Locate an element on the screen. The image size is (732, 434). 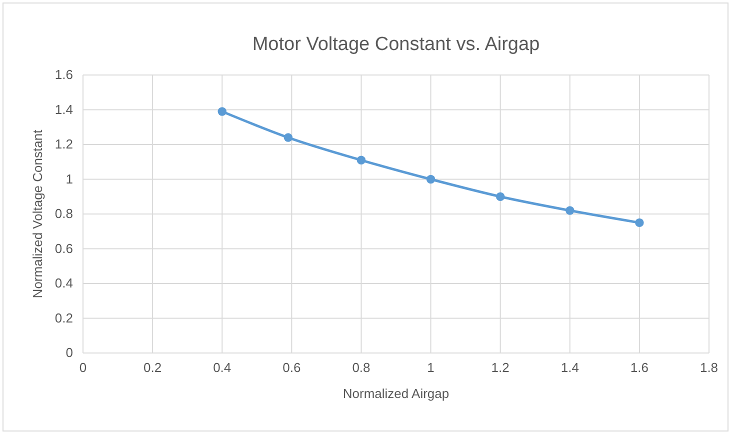
x-tick-label: 1.4 is located at coordinates (569, 368).